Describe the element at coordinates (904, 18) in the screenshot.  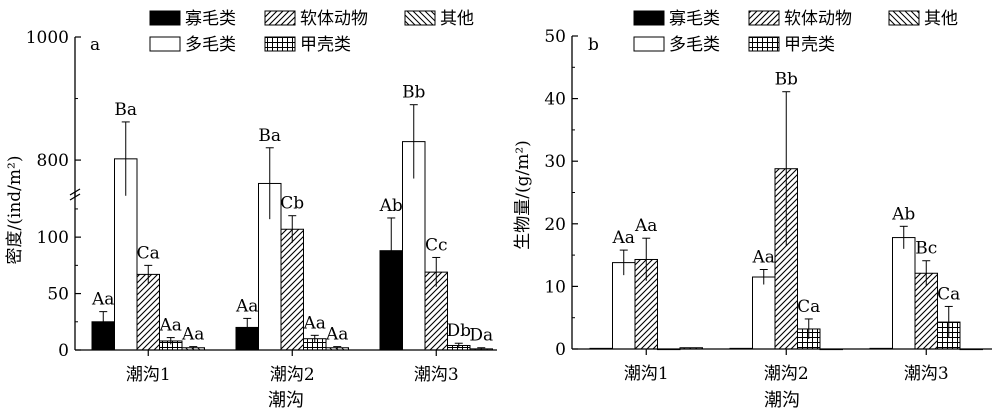
I see `legend-swatch-b-other` at that location.